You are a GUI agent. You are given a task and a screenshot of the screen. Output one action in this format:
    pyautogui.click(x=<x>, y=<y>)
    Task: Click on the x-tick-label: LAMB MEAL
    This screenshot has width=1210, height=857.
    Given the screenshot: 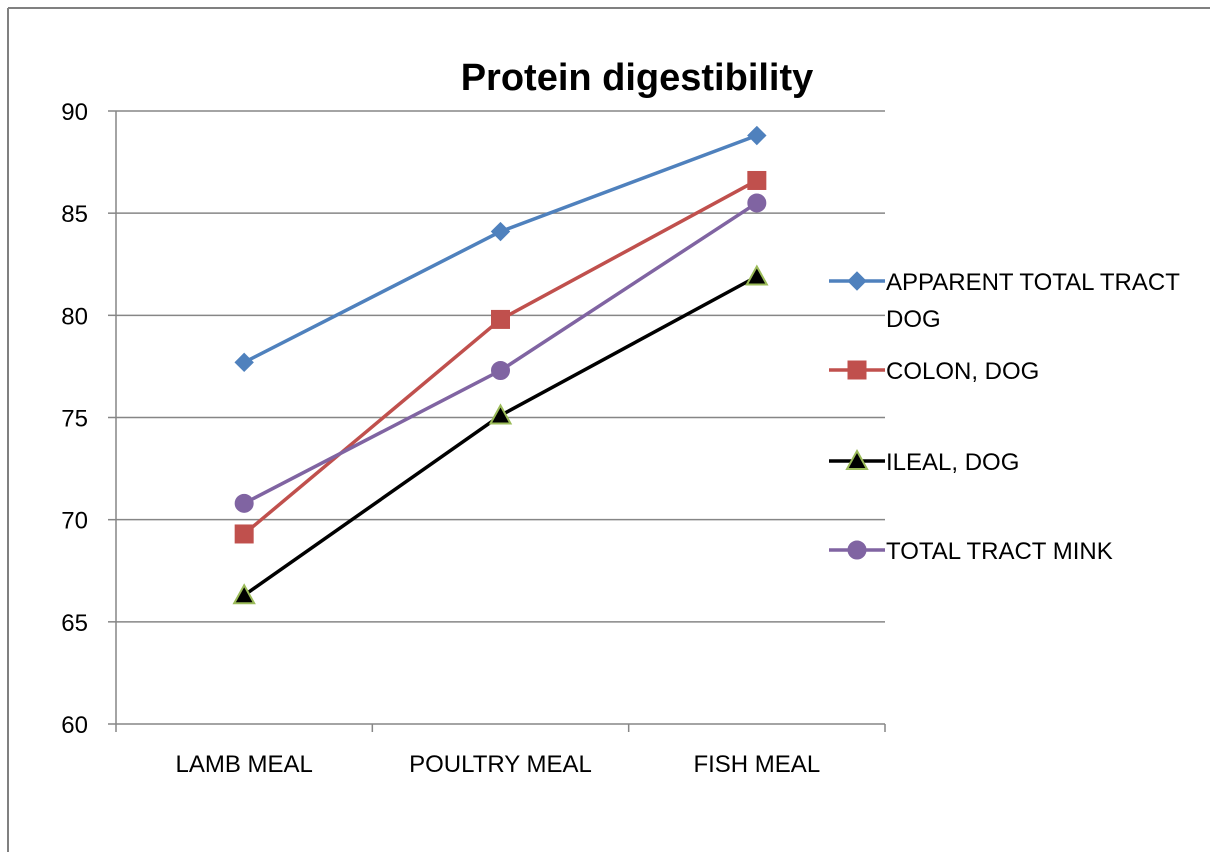 What is the action you would take?
    pyautogui.click(x=243, y=764)
    